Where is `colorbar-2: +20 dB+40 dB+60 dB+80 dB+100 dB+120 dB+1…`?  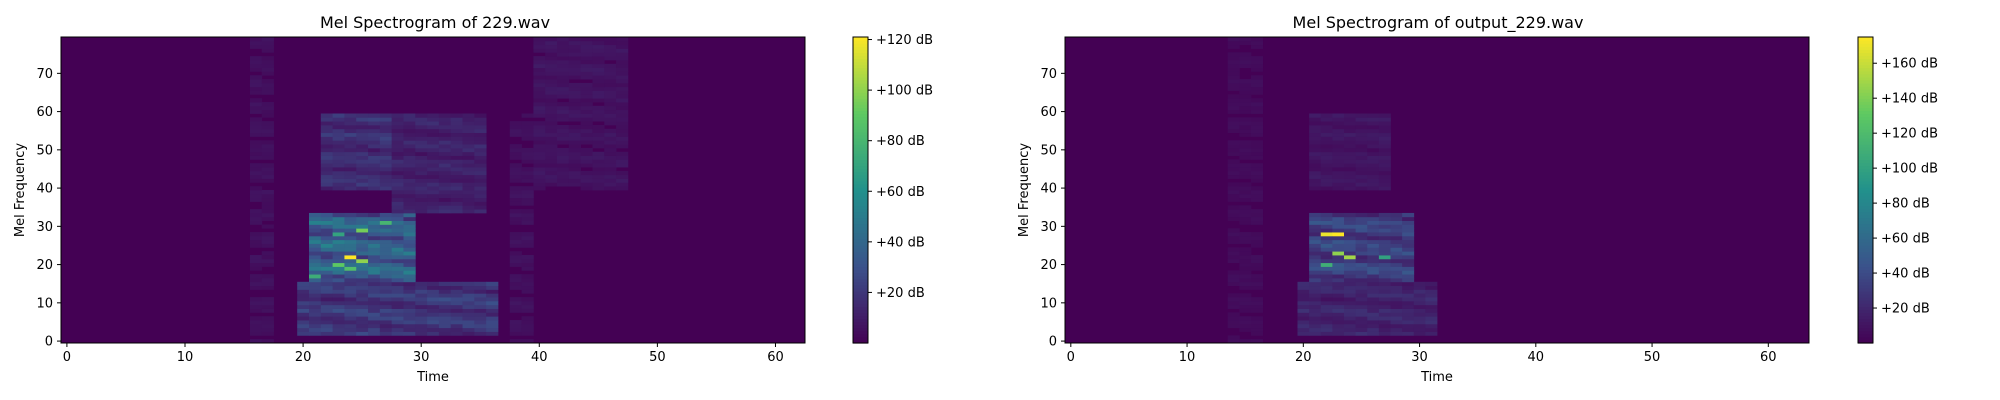 colorbar-2: +20 dB+40 dB+60 dB+80 dB+100 dB+120 dB+1… is located at coordinates (1897, 190).